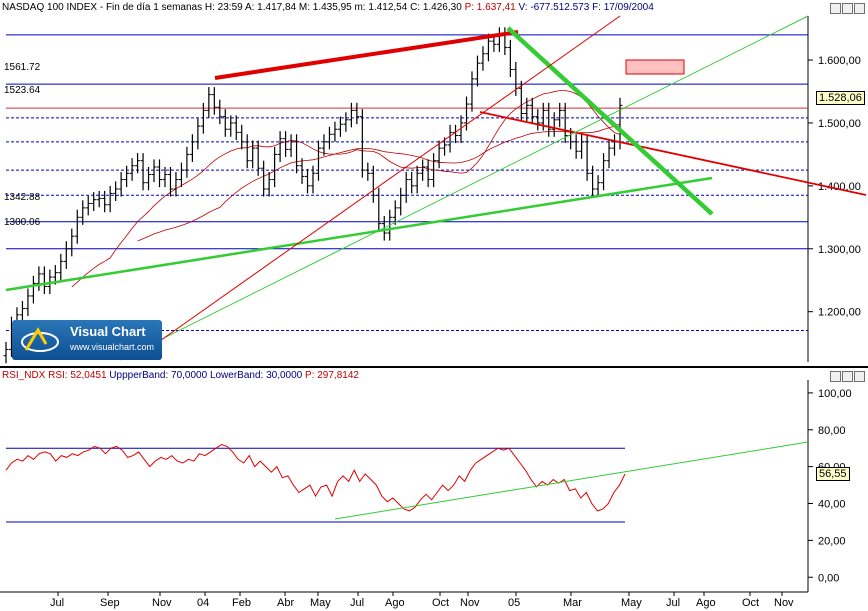 Image resolution: width=868 pixels, height=611 pixels. I want to click on header-low: m: 1.412,54, so click(381, 7).